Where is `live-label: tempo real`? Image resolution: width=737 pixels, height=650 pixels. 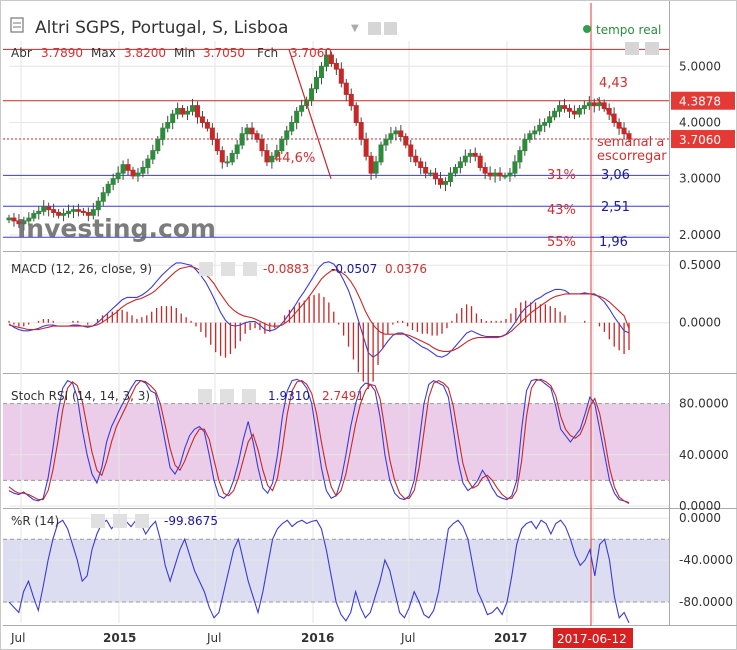 live-label: tempo real is located at coordinates (628, 30).